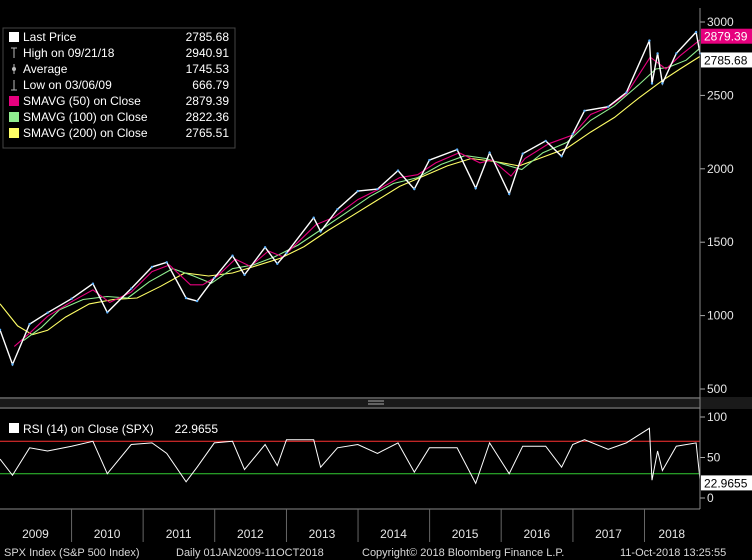 This screenshot has width=752, height=560. What do you see at coordinates (673, 553) in the screenshot?
I see `footer-timestamp: 11-Oct-2018 13:25:55` at bounding box center [673, 553].